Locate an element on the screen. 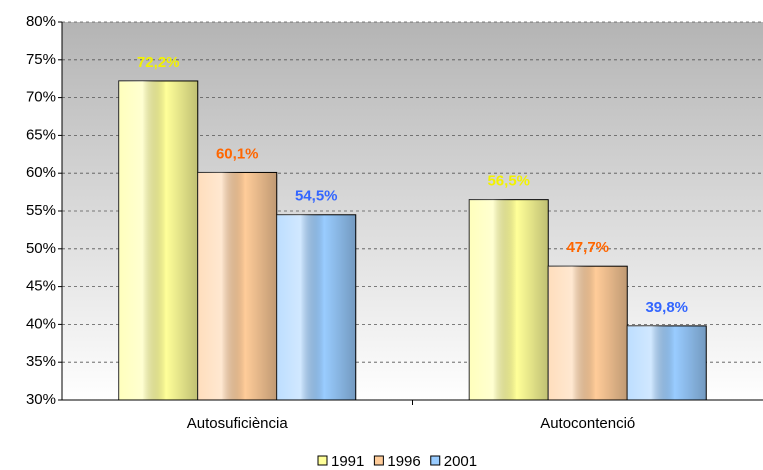  y-tick-label: 35% is located at coordinates (41, 361).